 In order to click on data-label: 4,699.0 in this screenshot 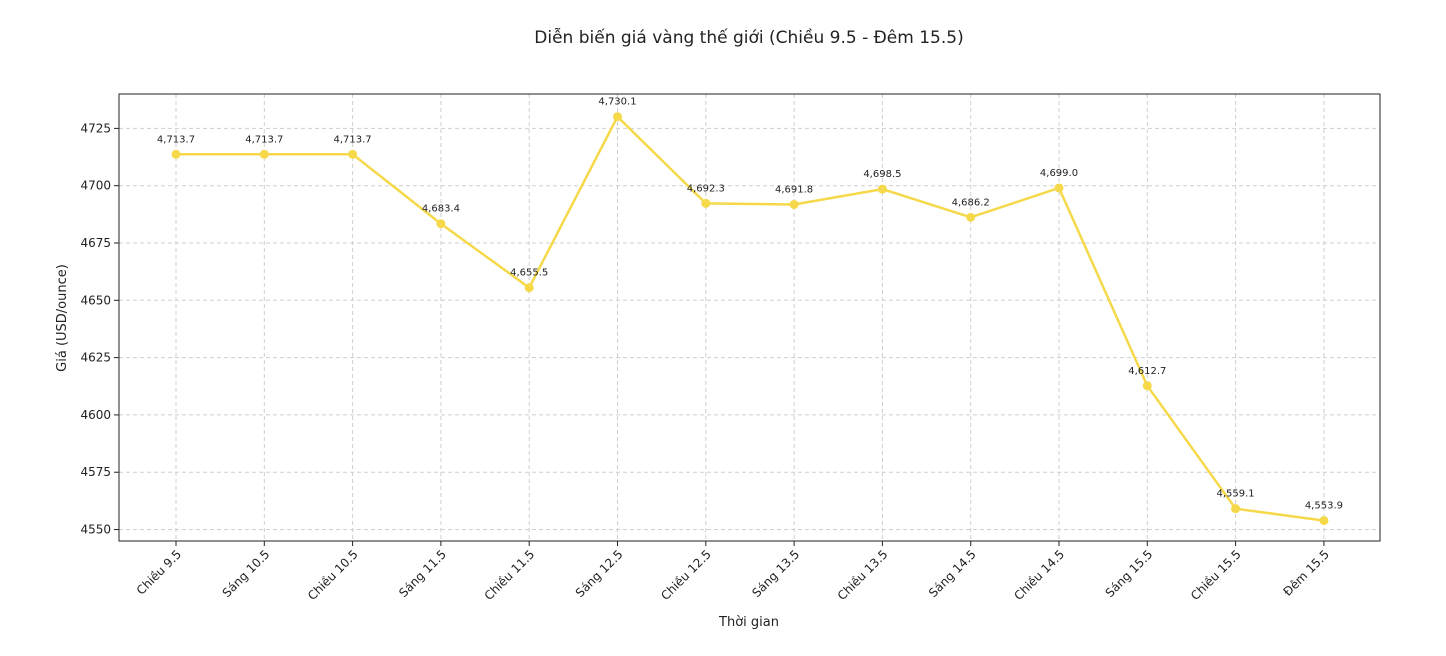, I will do `click(1059, 173)`.